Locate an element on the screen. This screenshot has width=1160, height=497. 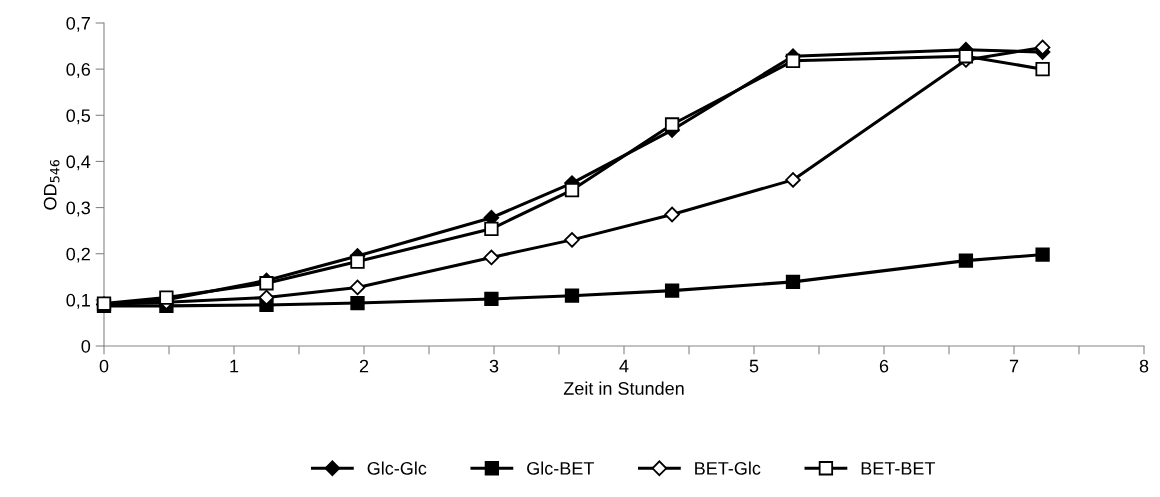
legend-label: BET-Glc is located at coordinates (728, 468).